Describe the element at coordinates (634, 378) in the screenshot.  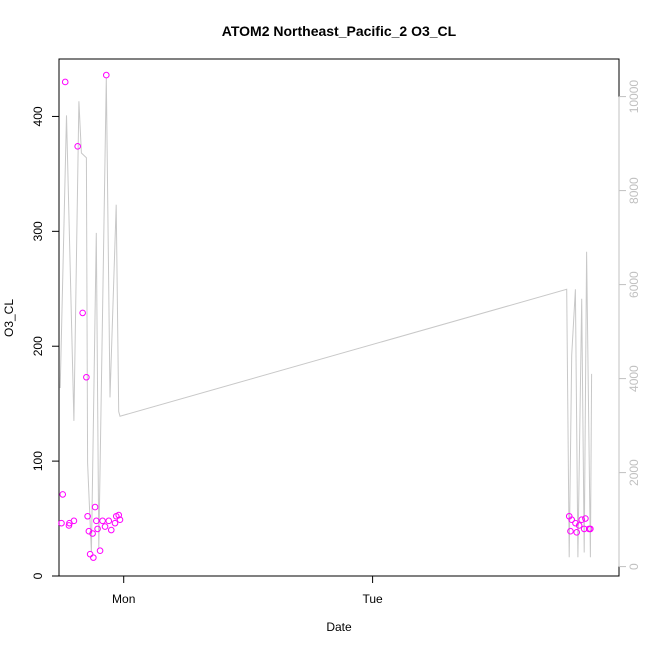
I see `y-tick-label-right: 4000` at that location.